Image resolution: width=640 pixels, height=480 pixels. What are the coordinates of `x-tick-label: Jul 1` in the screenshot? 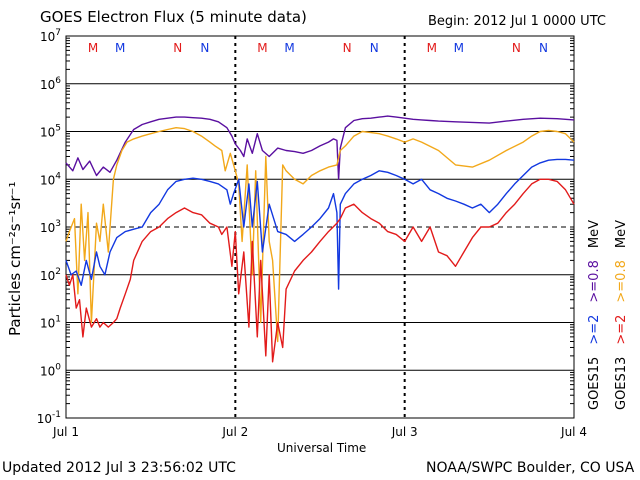 It's located at (65, 432).